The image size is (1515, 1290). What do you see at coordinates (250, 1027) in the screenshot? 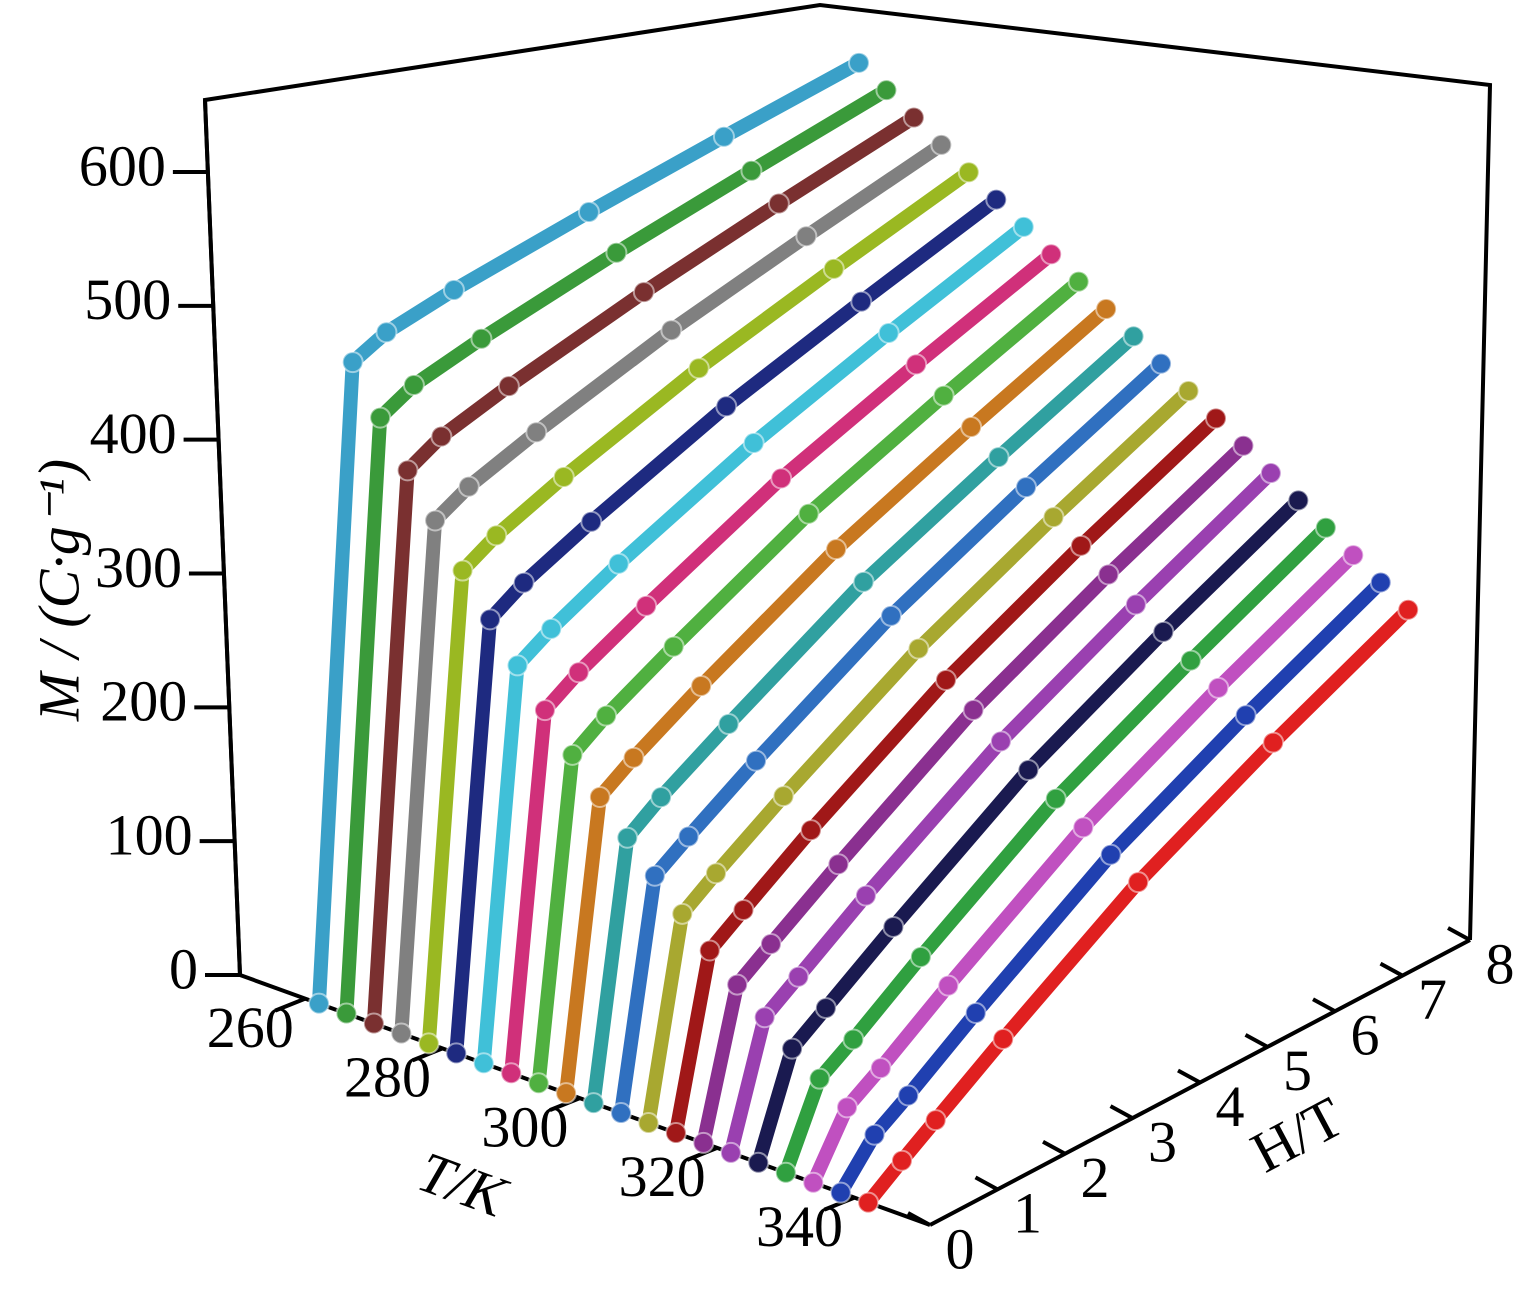
I see `t-tick-label: 260` at bounding box center [250, 1027].